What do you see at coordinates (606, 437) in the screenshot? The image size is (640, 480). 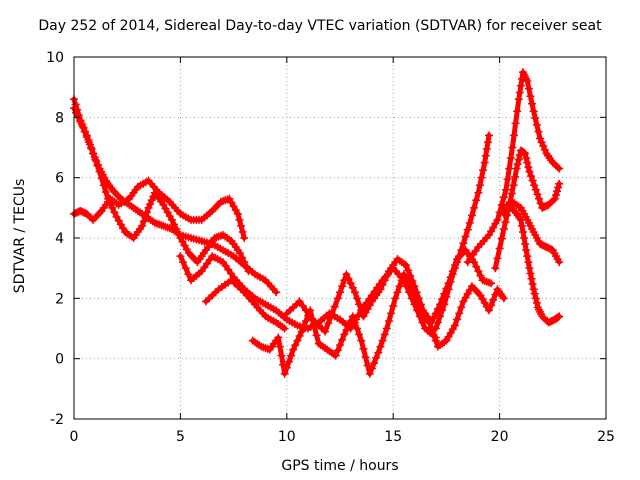 I see `x-tick-label: 25` at bounding box center [606, 437].